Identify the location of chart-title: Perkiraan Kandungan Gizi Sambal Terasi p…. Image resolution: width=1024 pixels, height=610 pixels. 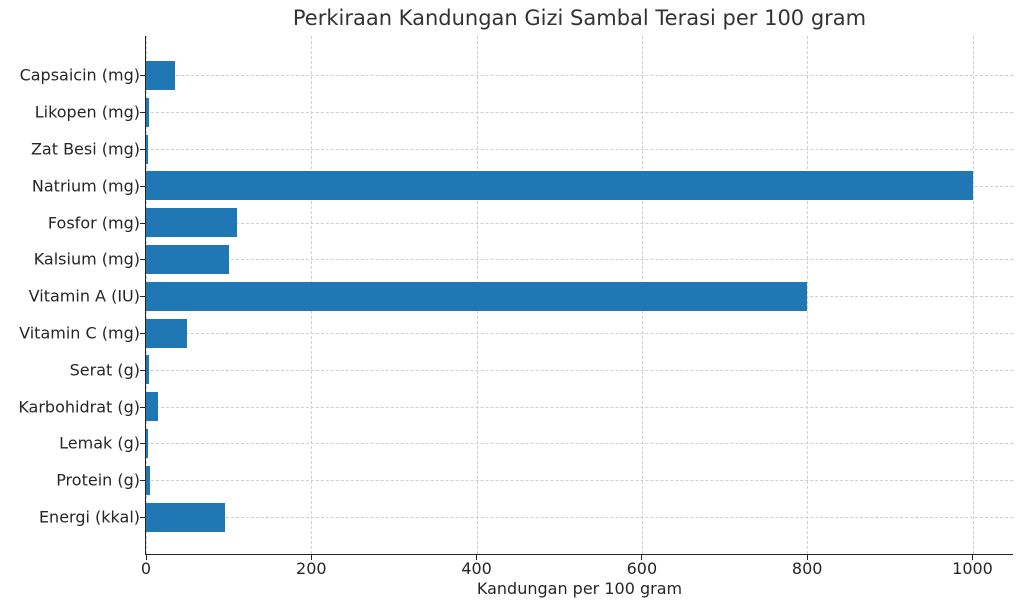
(579, 18).